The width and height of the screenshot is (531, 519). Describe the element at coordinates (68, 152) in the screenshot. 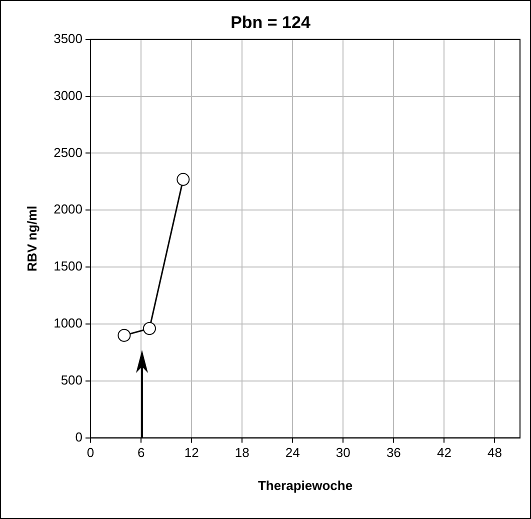

I see `y-tick-label: 2500` at that location.